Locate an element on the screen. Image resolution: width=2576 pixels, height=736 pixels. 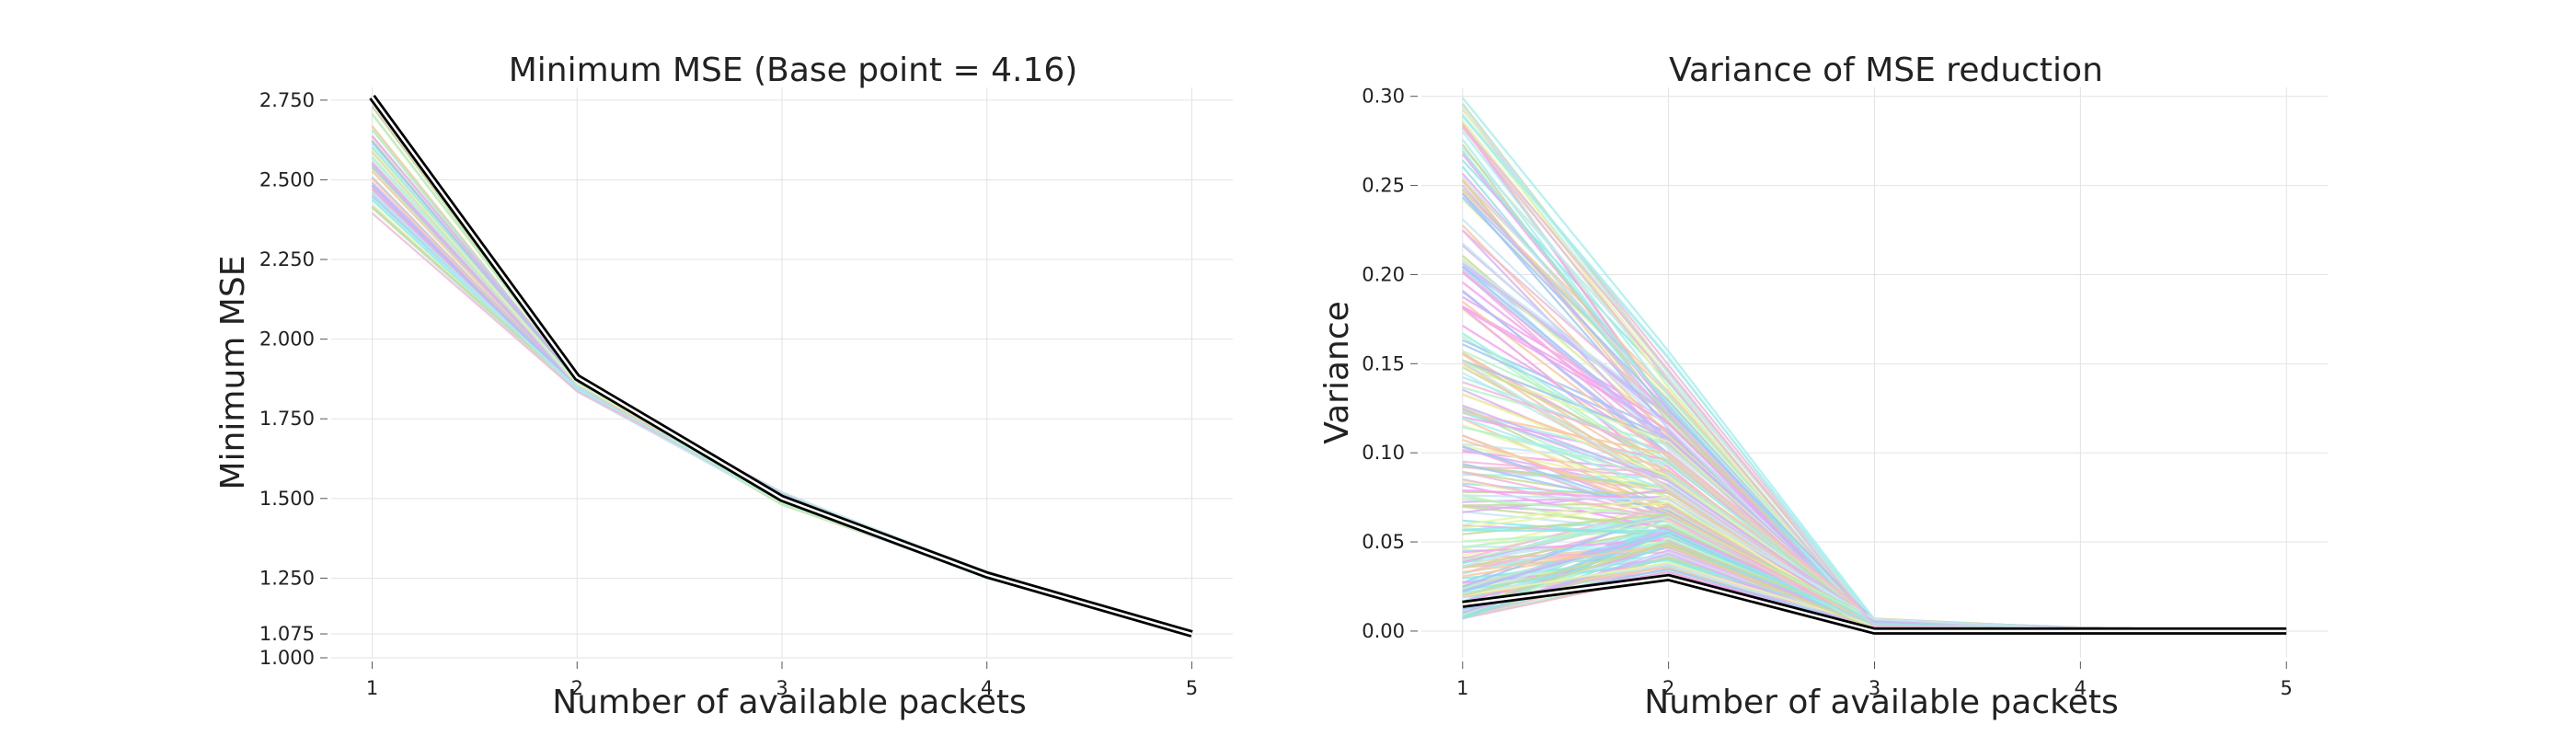
y-tick-label: 2.000 is located at coordinates (287, 339).